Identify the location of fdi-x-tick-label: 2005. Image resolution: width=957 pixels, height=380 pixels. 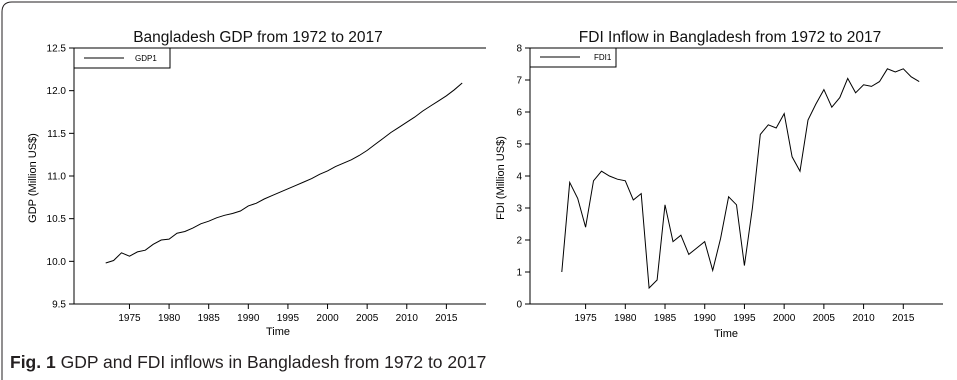
(824, 318).